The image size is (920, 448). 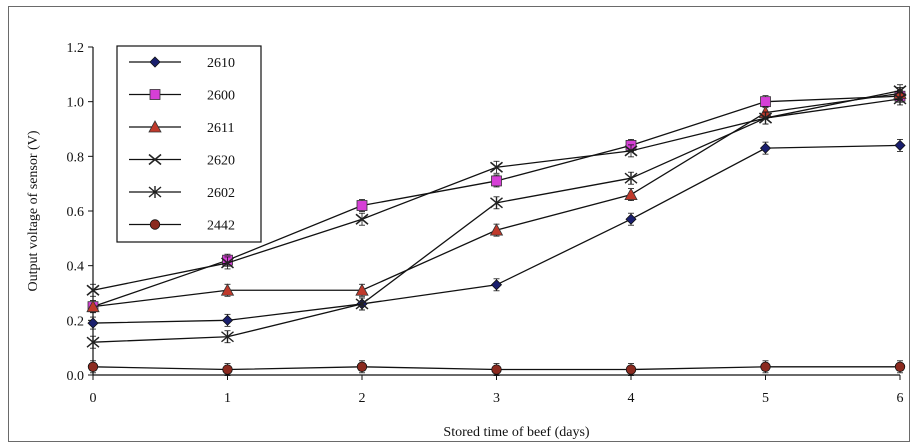 I want to click on x-tick-label: 5, so click(x=765, y=398).